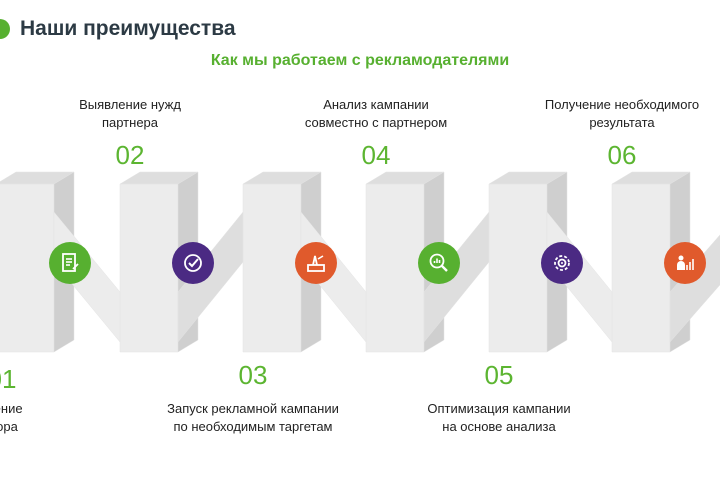 The height and width of the screenshot is (480, 720). I want to click on contract-icon, so click(70, 262).